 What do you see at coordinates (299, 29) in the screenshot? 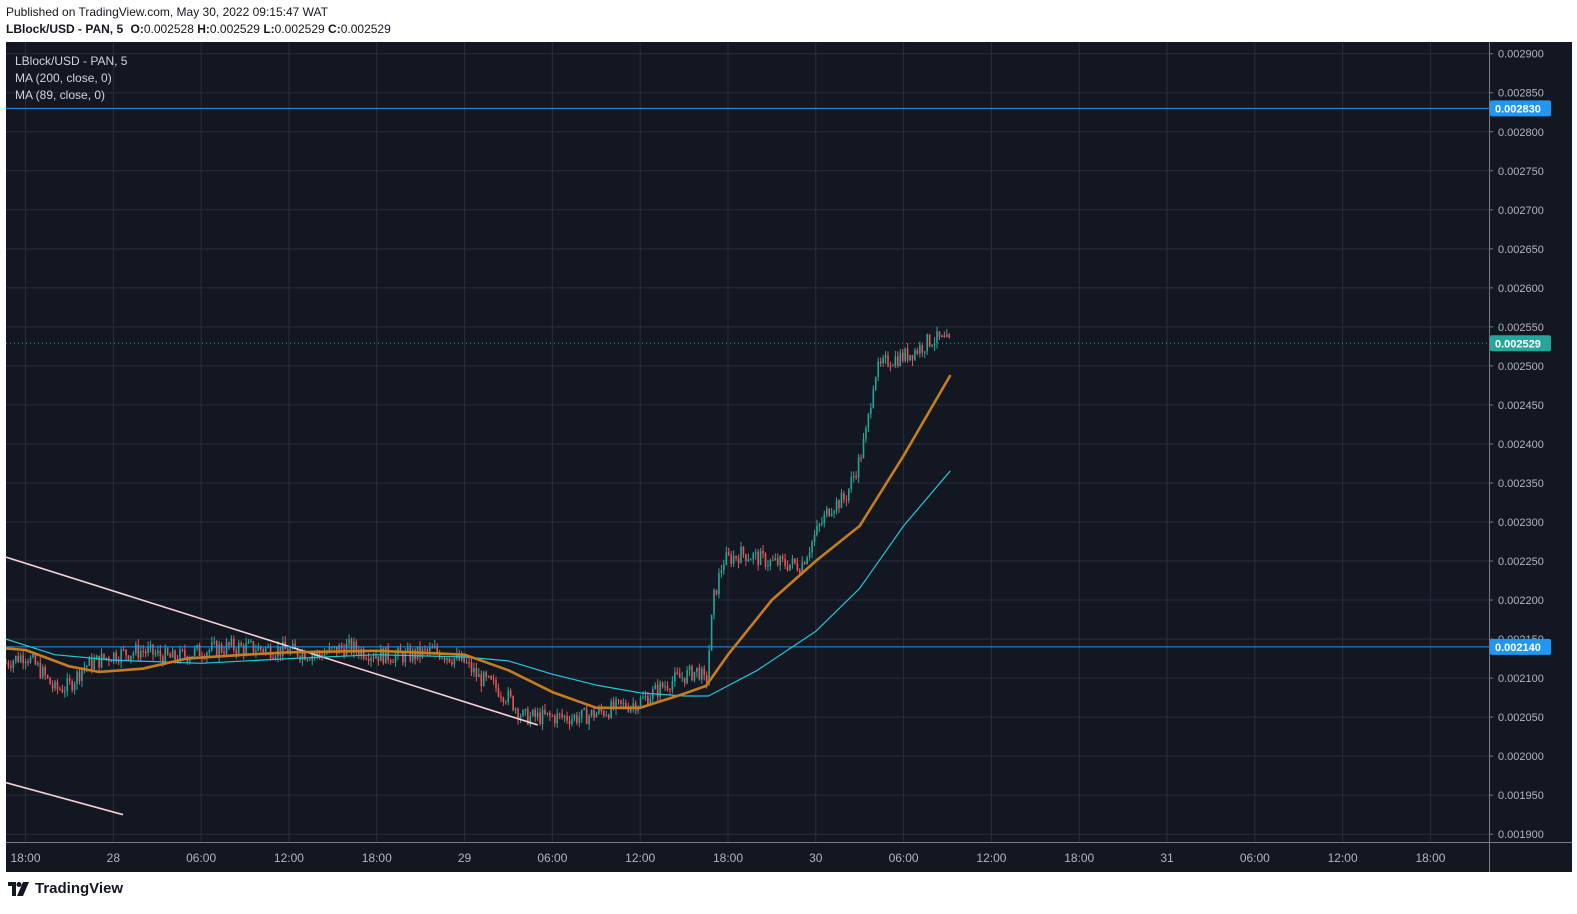
I see `low-value: 0.002529` at bounding box center [299, 29].